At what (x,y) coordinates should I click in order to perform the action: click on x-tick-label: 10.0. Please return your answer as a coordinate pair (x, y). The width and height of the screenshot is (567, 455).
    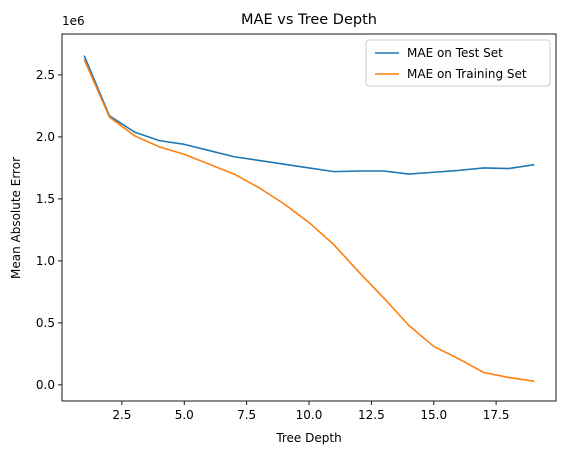
    Looking at the image, I should click on (309, 415).